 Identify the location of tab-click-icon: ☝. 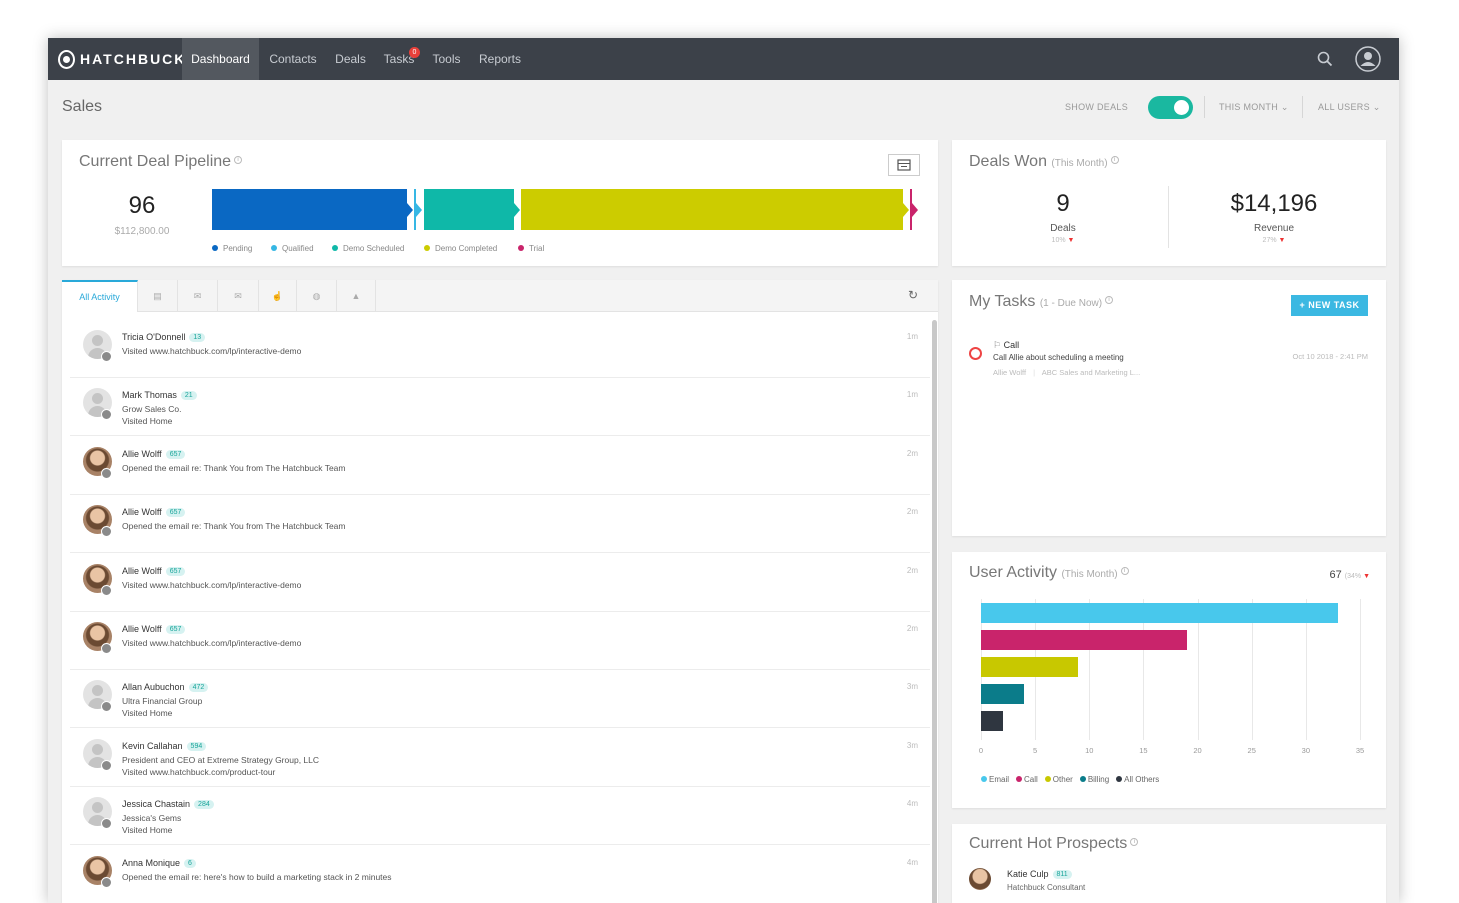
(278, 296).